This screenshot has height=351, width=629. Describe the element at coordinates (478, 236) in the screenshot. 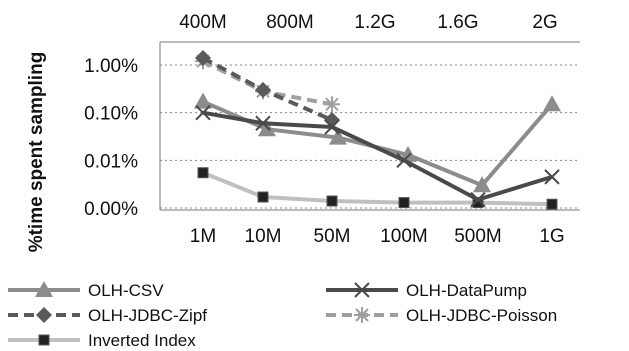

I see `x-bottom-tick-label: 500M` at that location.